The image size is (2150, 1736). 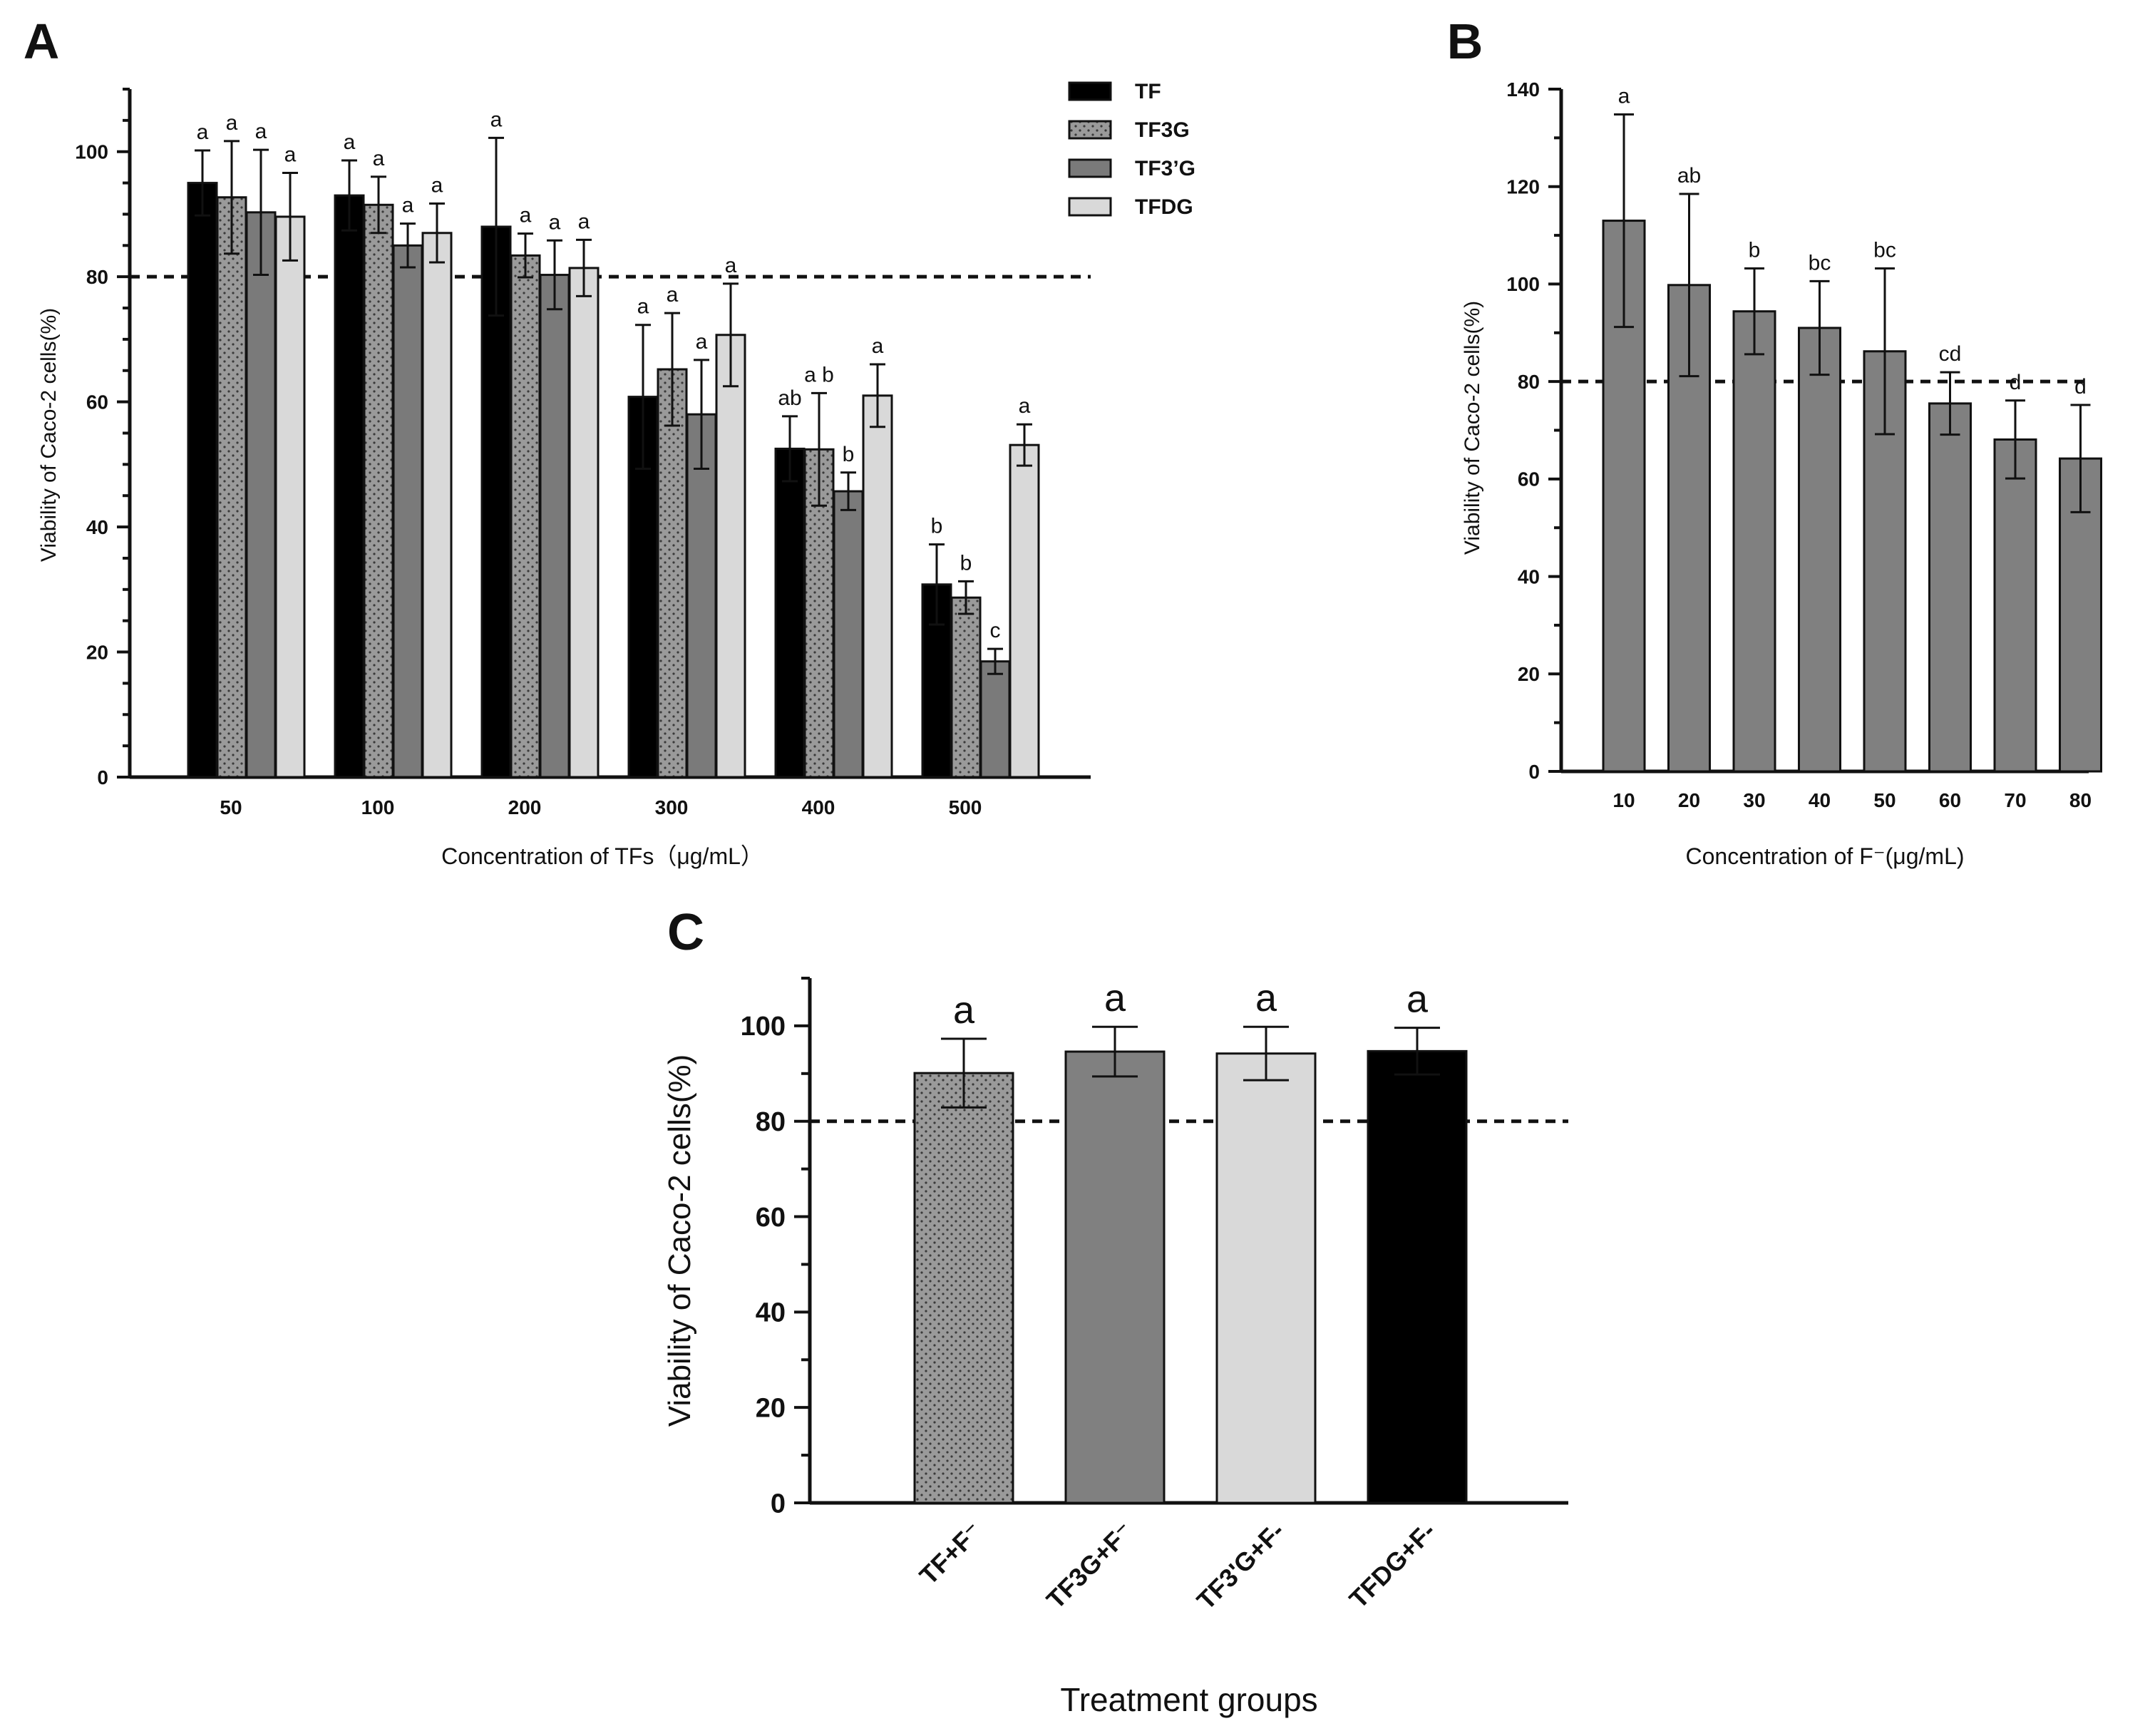 What do you see at coordinates (1465, 42) in the screenshot?
I see `panel-label: B` at bounding box center [1465, 42].